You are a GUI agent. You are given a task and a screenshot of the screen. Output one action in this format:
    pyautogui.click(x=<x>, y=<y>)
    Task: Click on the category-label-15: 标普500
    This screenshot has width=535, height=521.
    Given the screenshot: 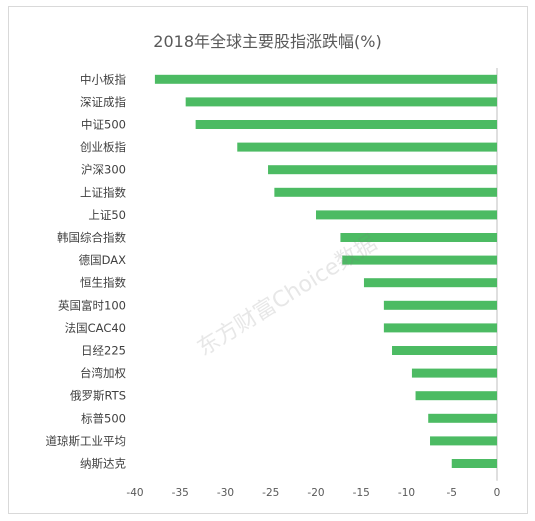 What is the action you would take?
    pyautogui.click(x=103, y=418)
    